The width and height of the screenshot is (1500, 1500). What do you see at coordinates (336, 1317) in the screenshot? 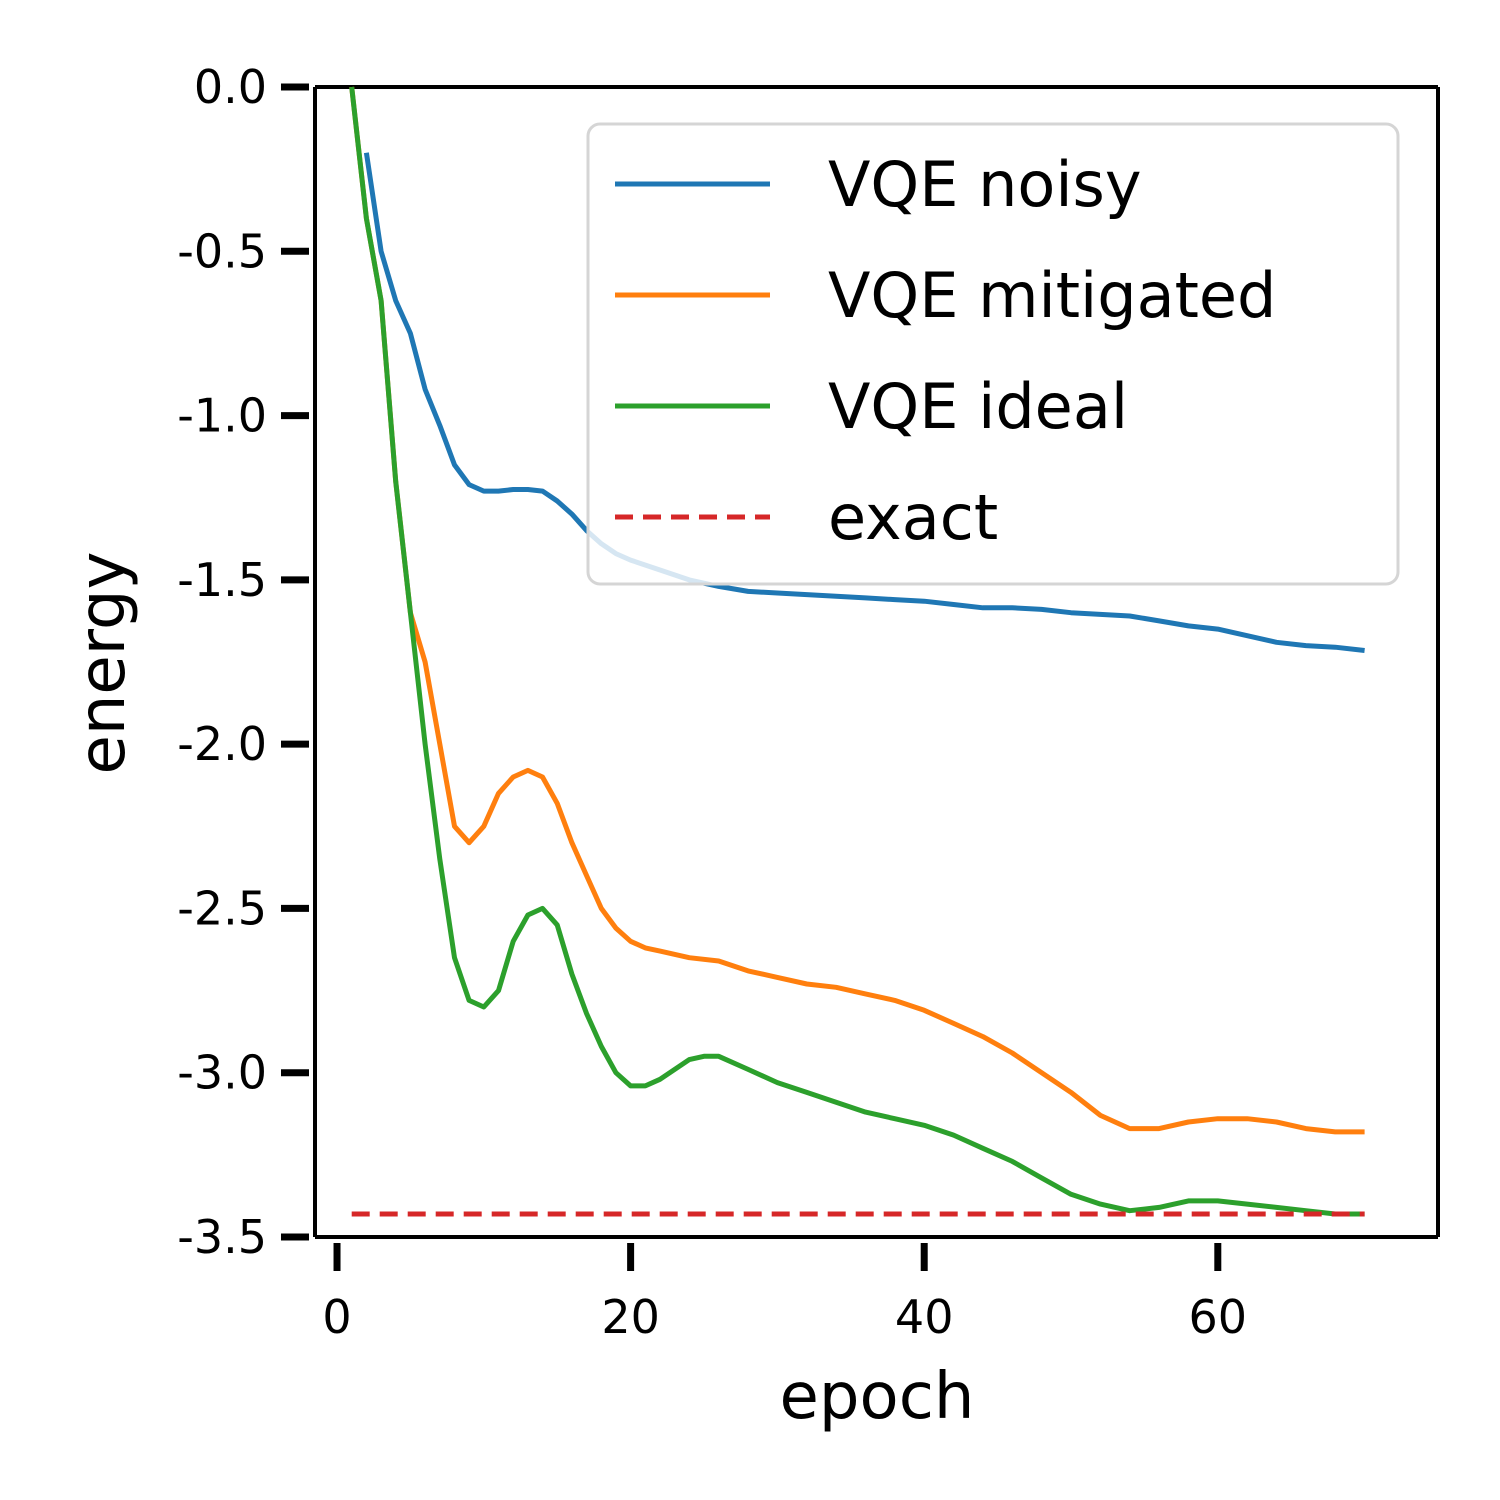
I see `x-tick-label: 0` at bounding box center [336, 1317].